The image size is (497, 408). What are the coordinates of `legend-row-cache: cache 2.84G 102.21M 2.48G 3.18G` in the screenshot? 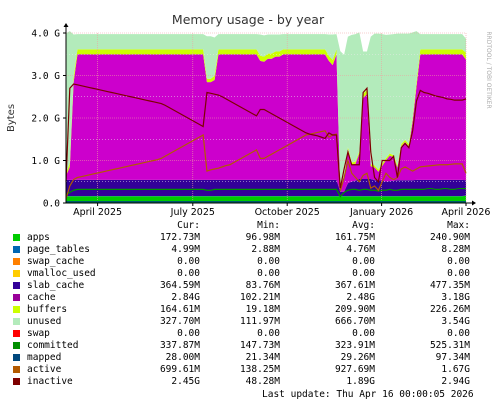 It's located at (248, 298).